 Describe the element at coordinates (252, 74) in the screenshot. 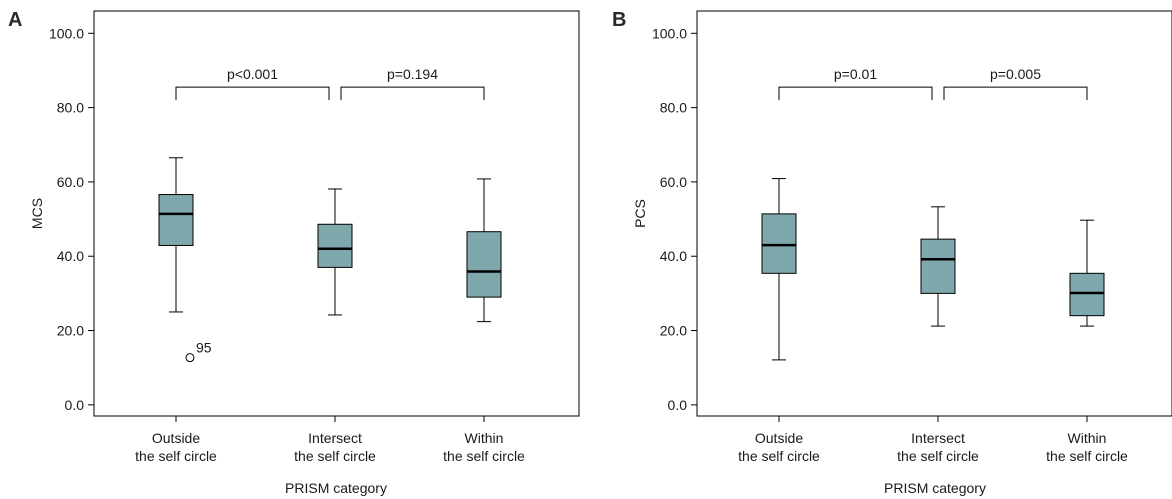

I see `p-value-label: p<0.001` at that location.